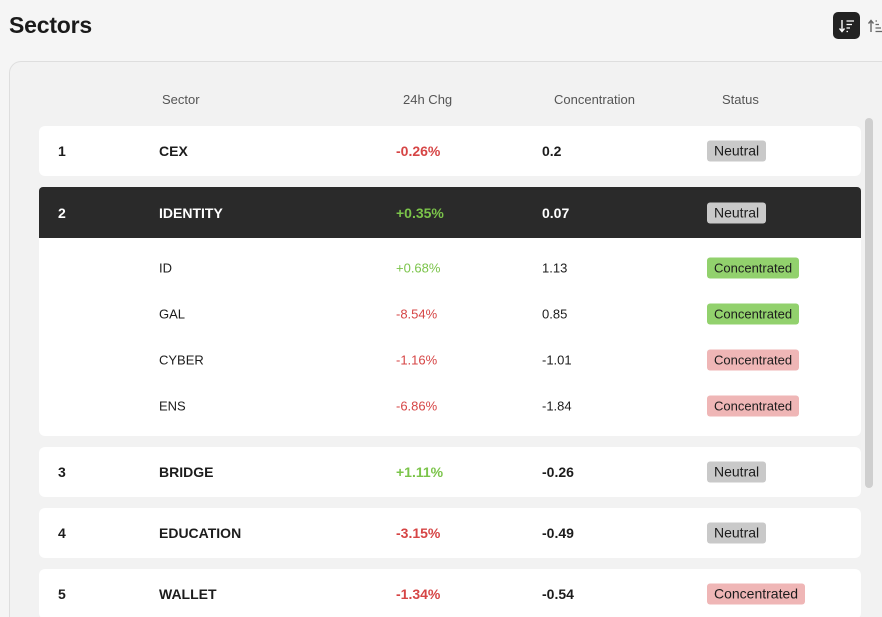 Image resolution: width=882 pixels, height=617 pixels. What do you see at coordinates (186, 472) in the screenshot?
I see `sector-name: BRIDGE` at bounding box center [186, 472].